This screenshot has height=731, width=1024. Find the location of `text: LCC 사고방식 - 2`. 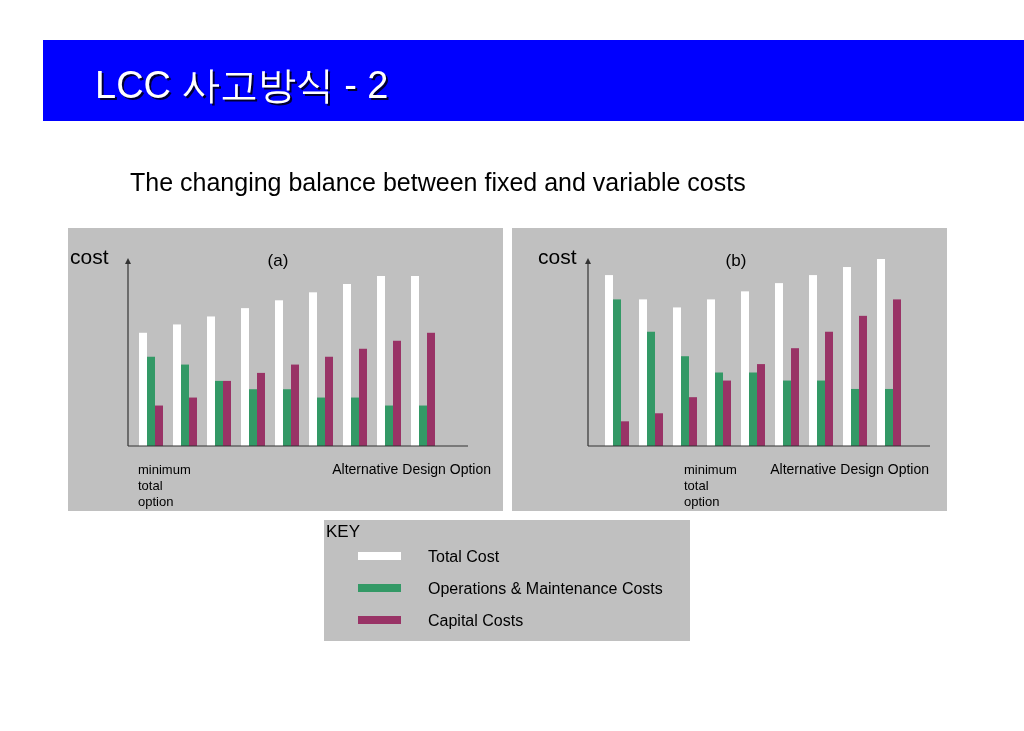

text: LCC 사고방식 - 2 is located at coordinates (244, 87).